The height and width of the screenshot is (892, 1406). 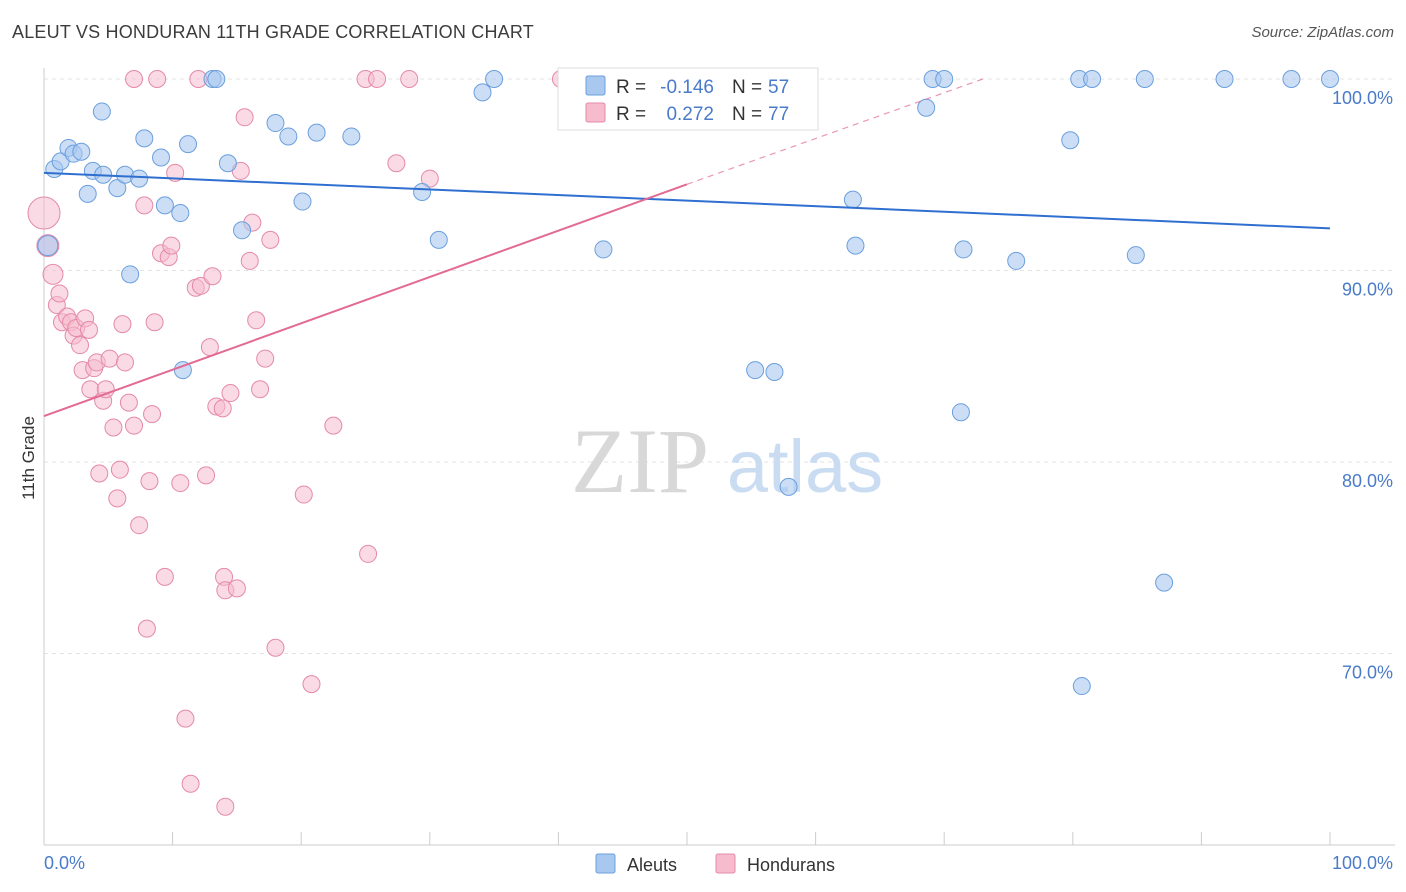 What do you see at coordinates (1367, 673) in the screenshot?
I see `y-tick-label: 70.0%` at bounding box center [1367, 673].